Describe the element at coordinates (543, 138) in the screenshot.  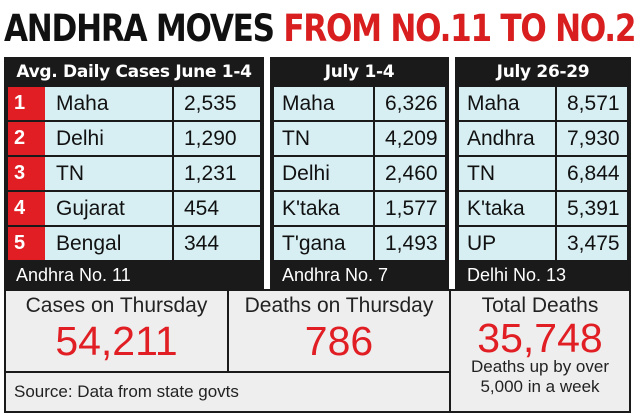
I see `table-row: Andhra 7,930` at that location.